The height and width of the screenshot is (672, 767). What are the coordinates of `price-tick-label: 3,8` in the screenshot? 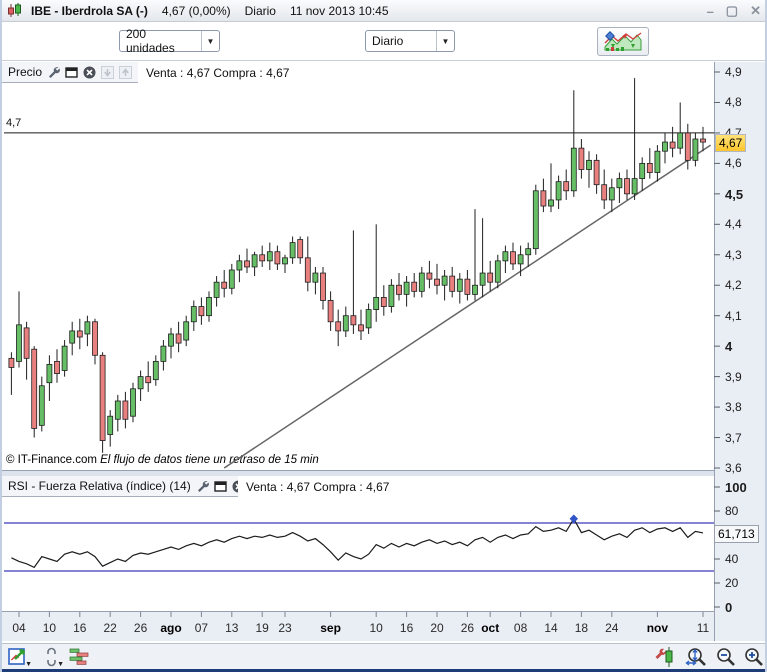 It's located at (733, 407).